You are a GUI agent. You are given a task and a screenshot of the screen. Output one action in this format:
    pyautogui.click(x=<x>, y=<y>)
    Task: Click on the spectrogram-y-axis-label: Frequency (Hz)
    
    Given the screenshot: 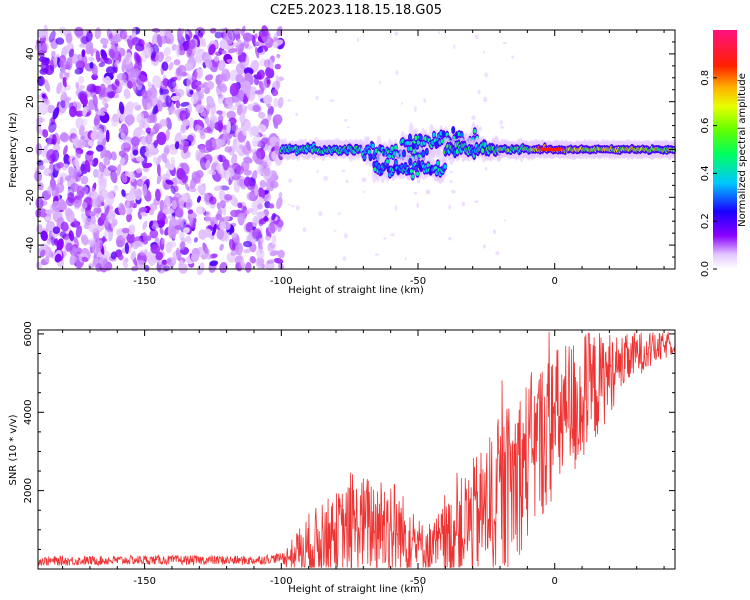 What is the action you would take?
    pyautogui.click(x=13, y=150)
    